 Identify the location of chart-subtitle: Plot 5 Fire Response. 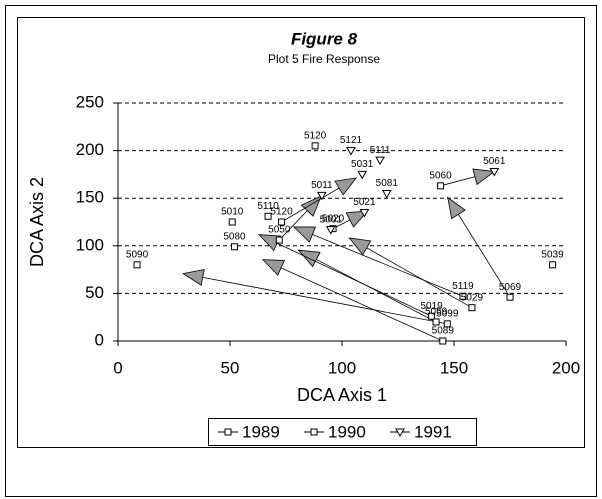
(324, 59).